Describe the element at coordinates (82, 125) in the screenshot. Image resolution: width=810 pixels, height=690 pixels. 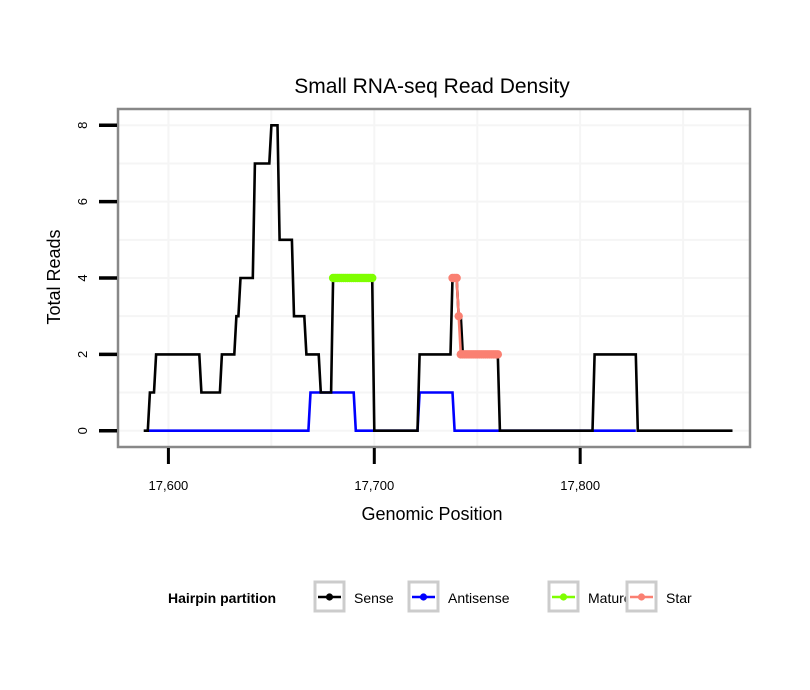
I see `y-tick-label: 8` at that location.